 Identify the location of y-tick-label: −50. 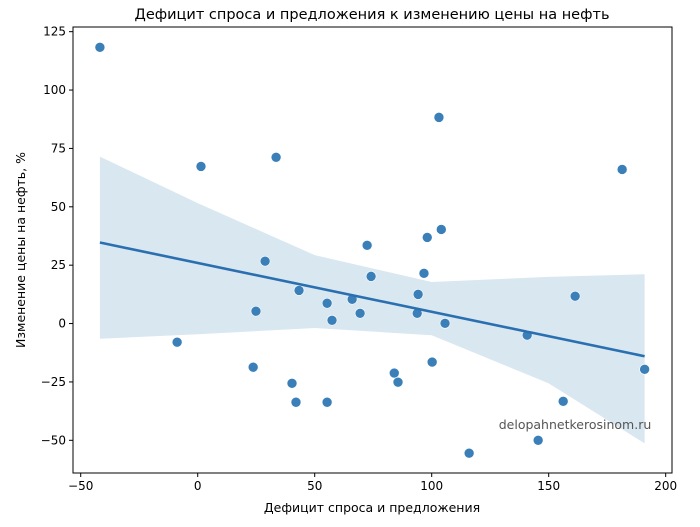
(53, 440).